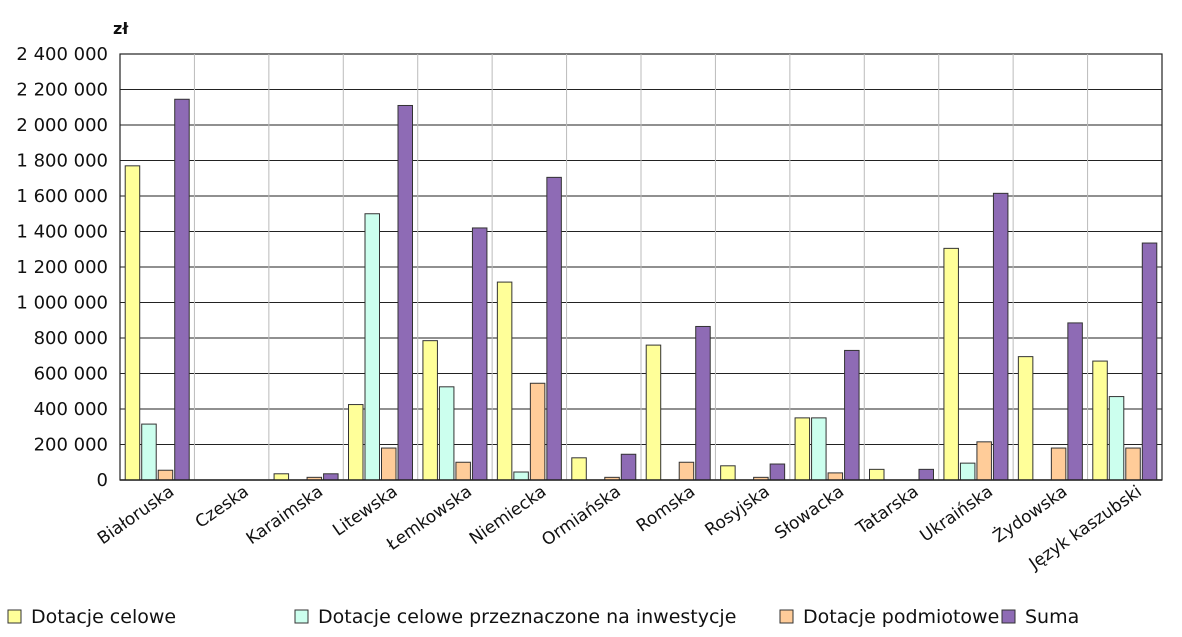 Image resolution: width=1182 pixels, height=637 pixels. What do you see at coordinates (71, 338) in the screenshot?
I see `y-tick-label: 800 000` at bounding box center [71, 338].